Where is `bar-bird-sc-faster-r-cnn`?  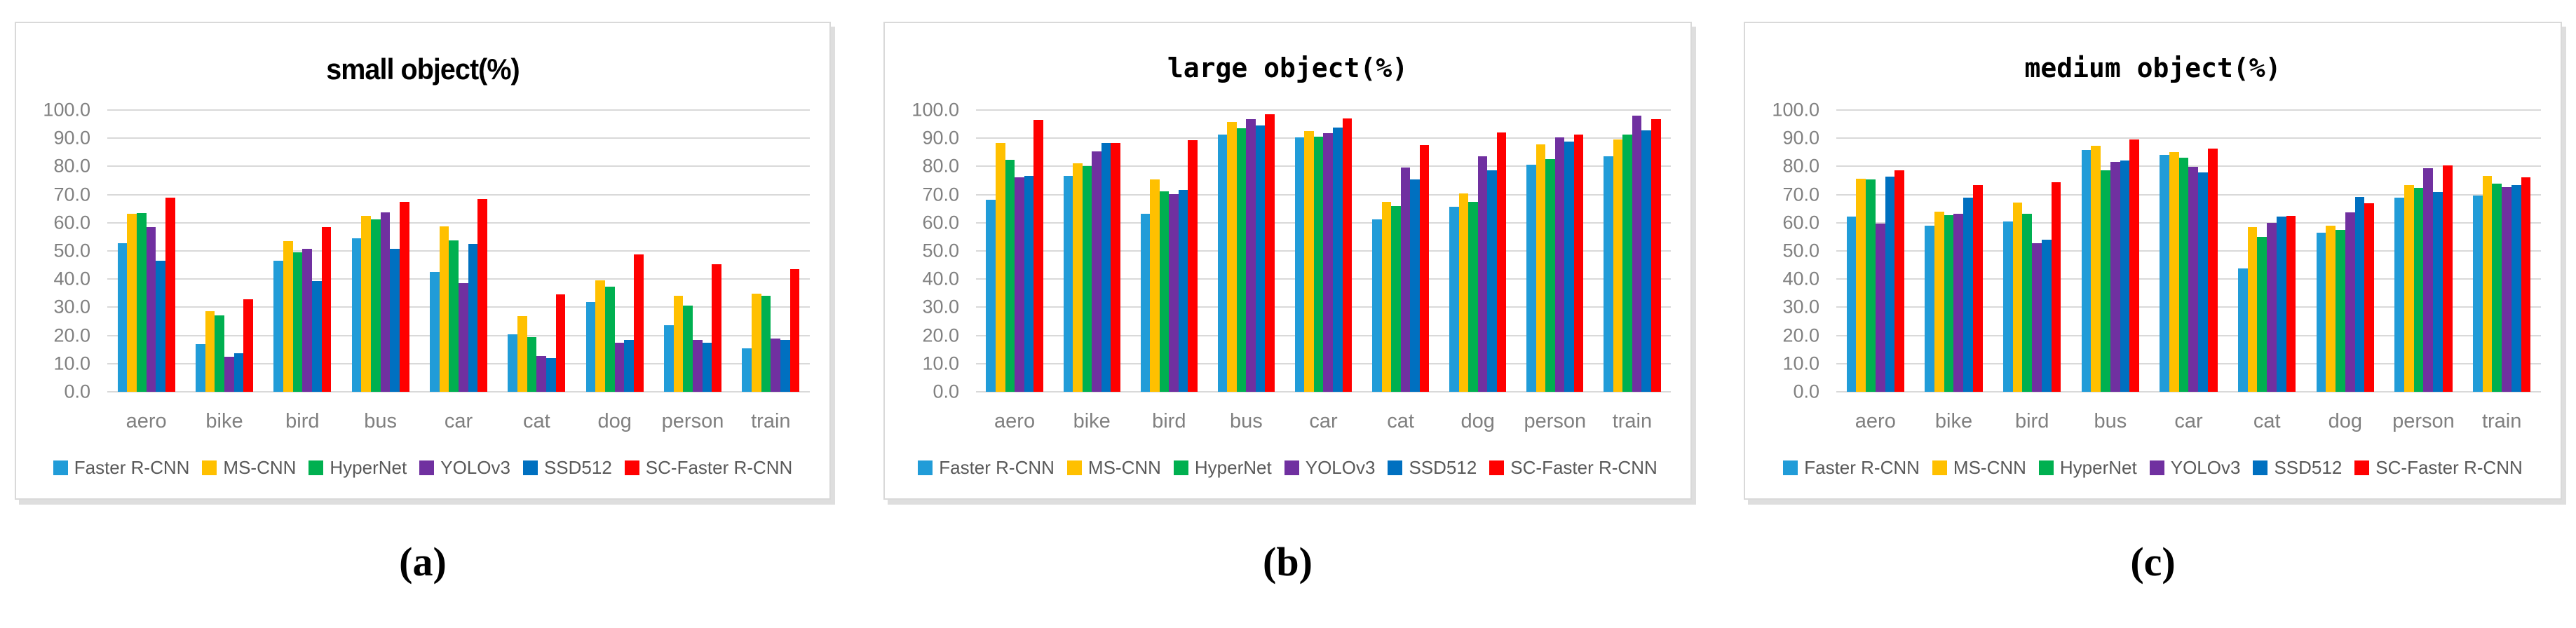 bar-bird-sc-faster-r-cnn is located at coordinates (1193, 265).